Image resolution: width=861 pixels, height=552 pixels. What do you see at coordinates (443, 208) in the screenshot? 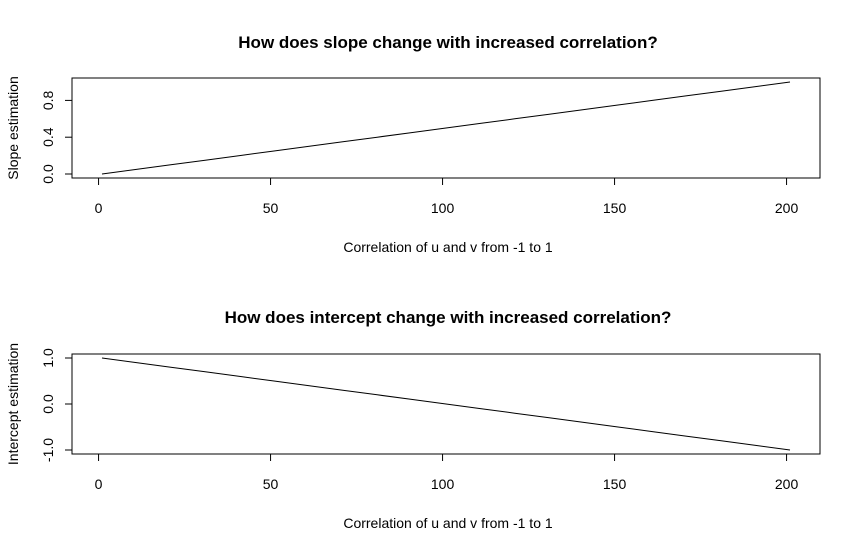
I see `slope-x-tick-label: 100` at bounding box center [443, 208].